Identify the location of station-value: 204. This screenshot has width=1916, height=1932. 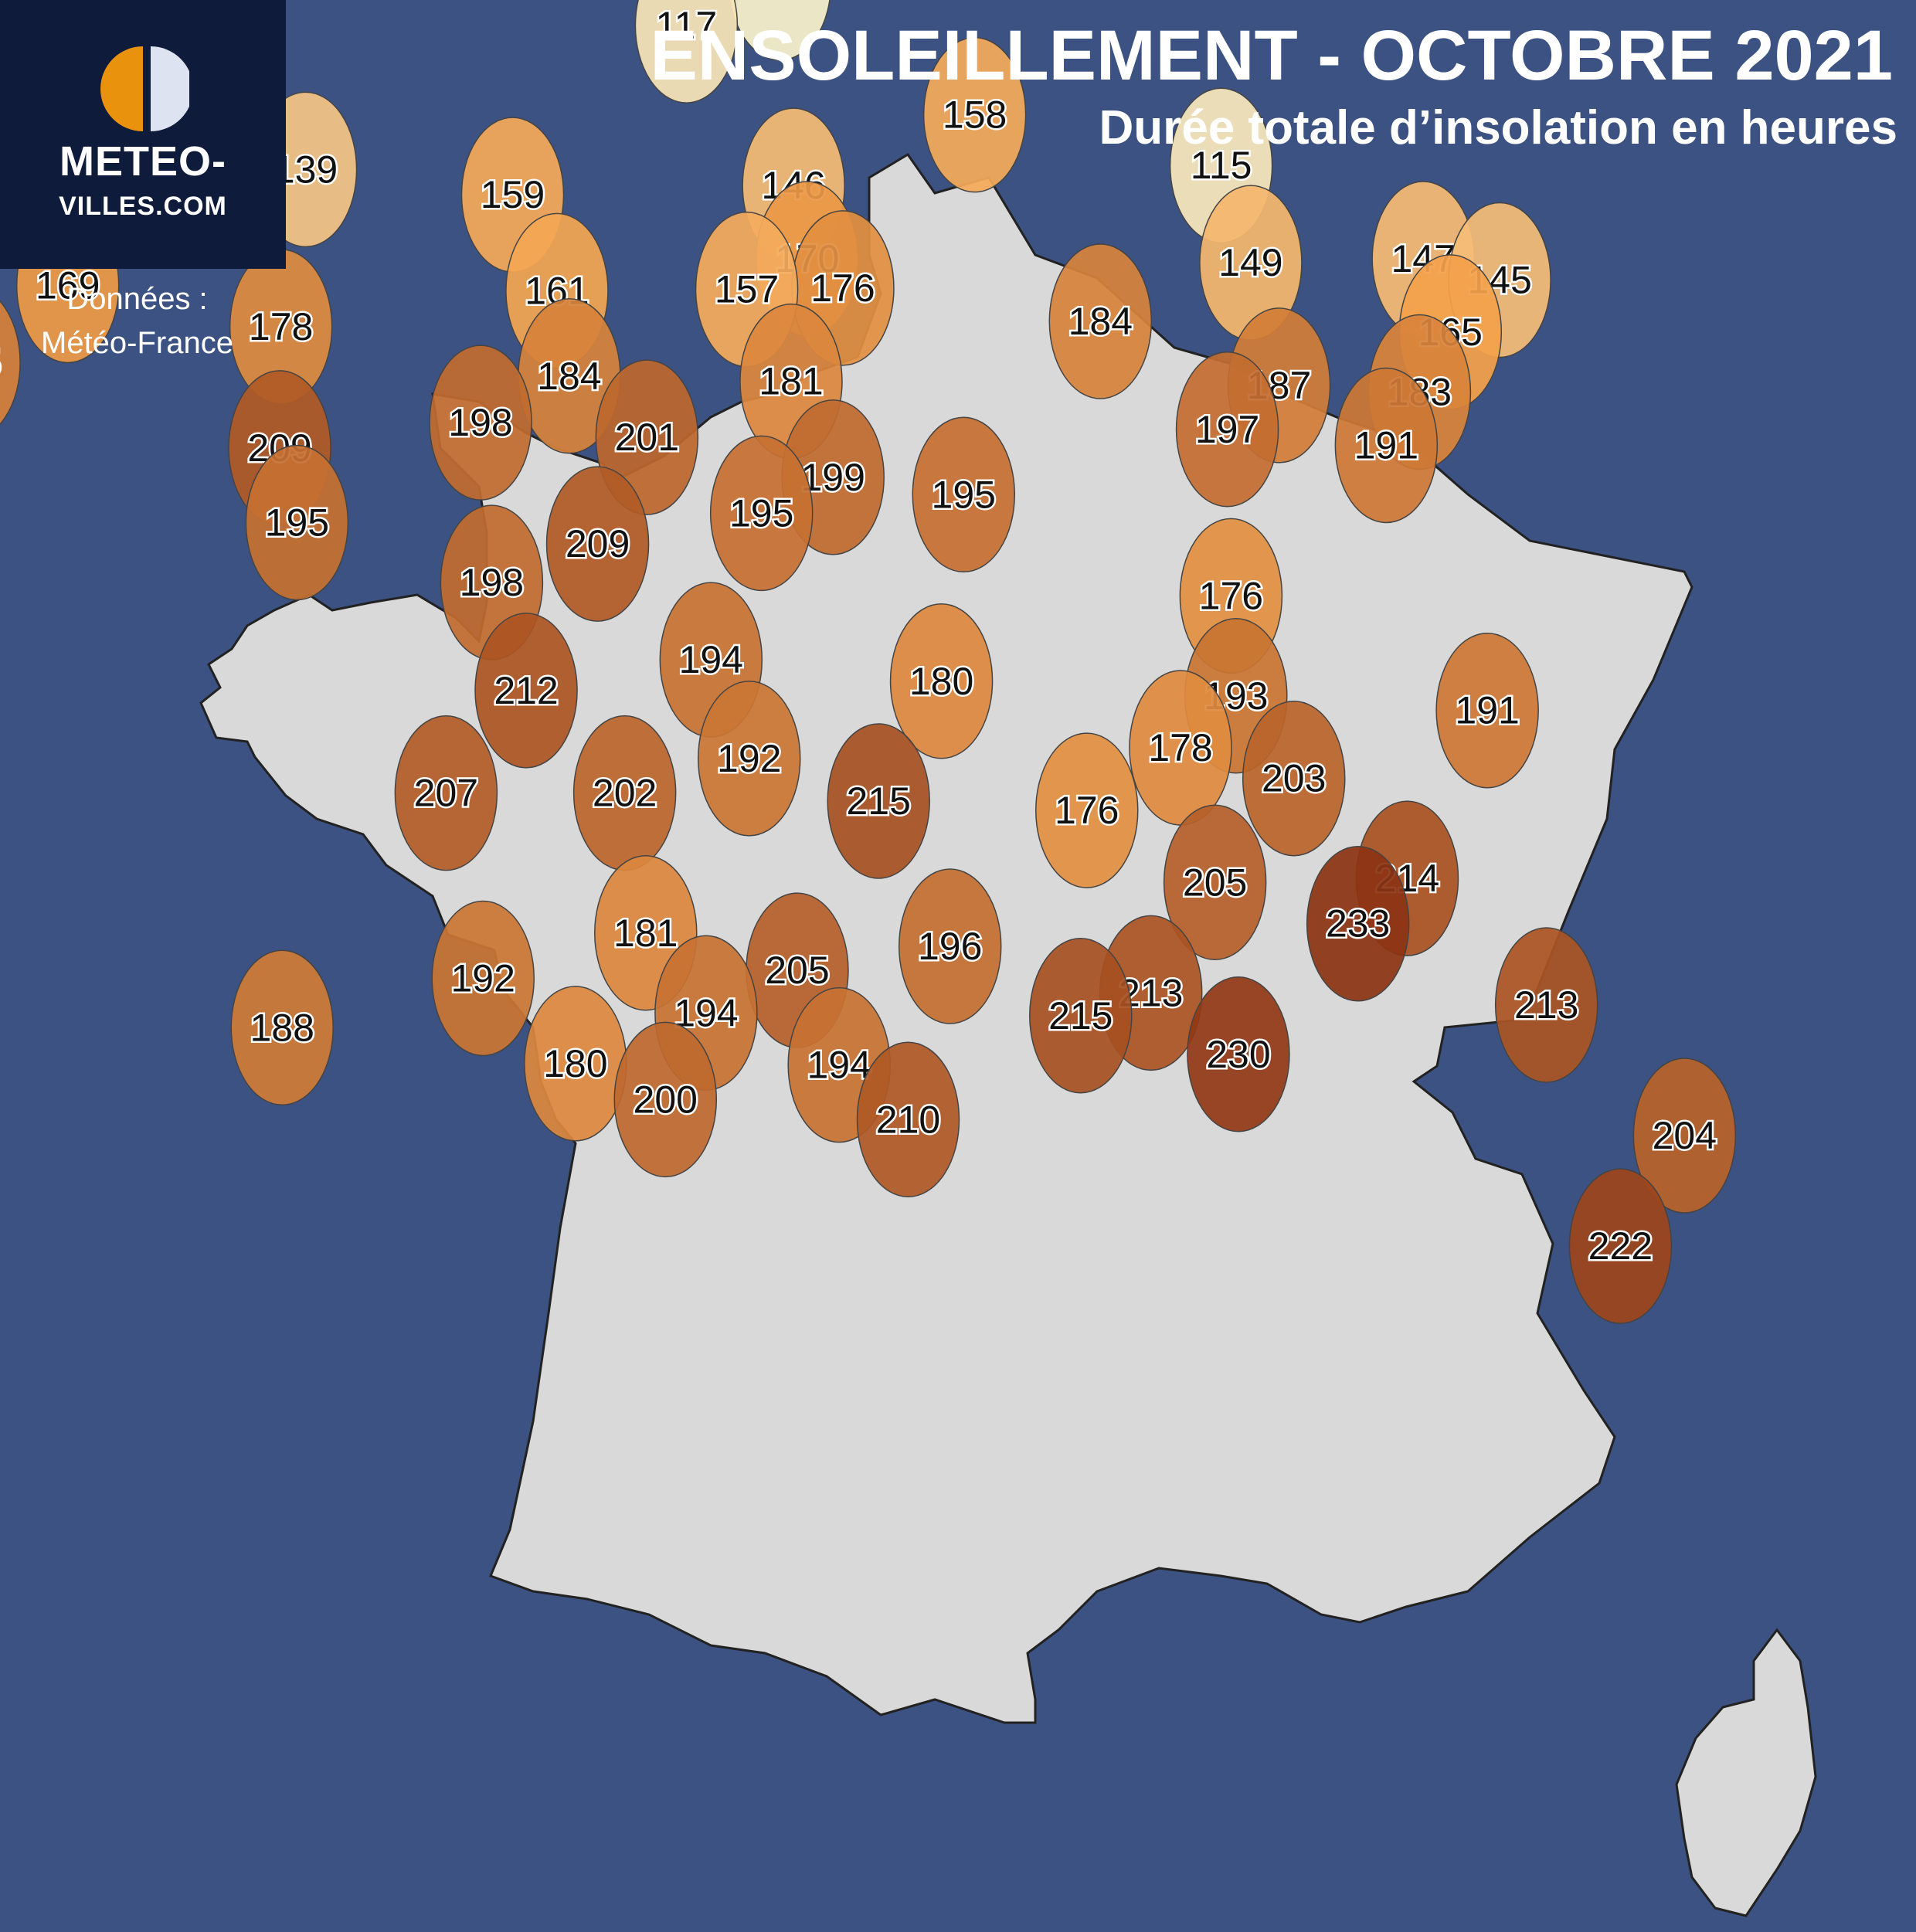
(1685, 1136).